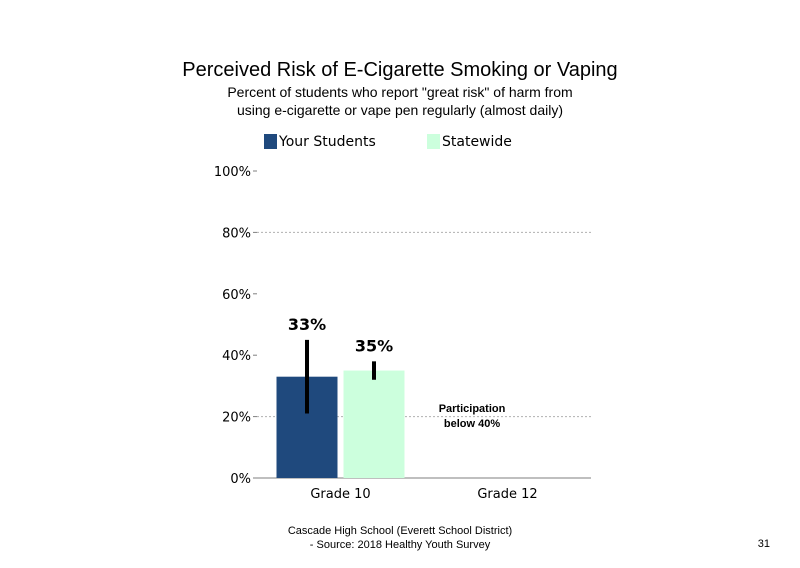 This screenshot has height=568, width=800. Describe the element at coordinates (270, 141) in the screenshot. I see `legend-swatch-your-students` at that location.